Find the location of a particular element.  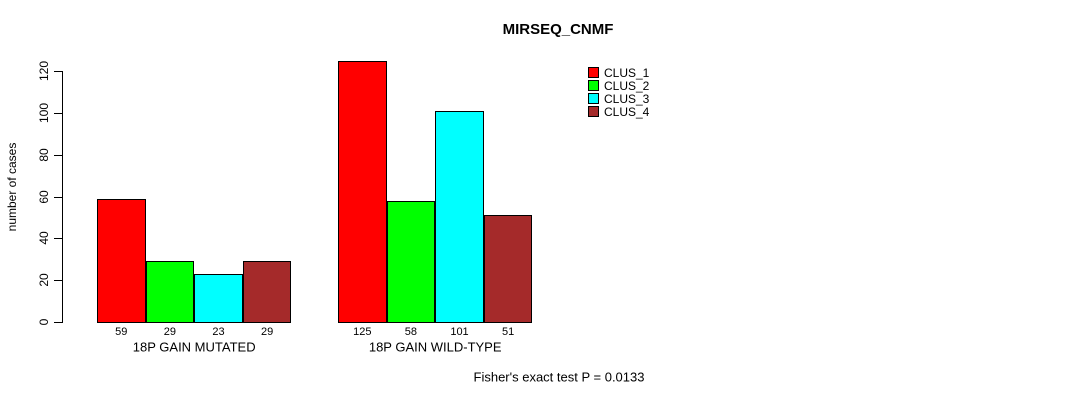

bar-value-label: 125 is located at coordinates (362, 332).